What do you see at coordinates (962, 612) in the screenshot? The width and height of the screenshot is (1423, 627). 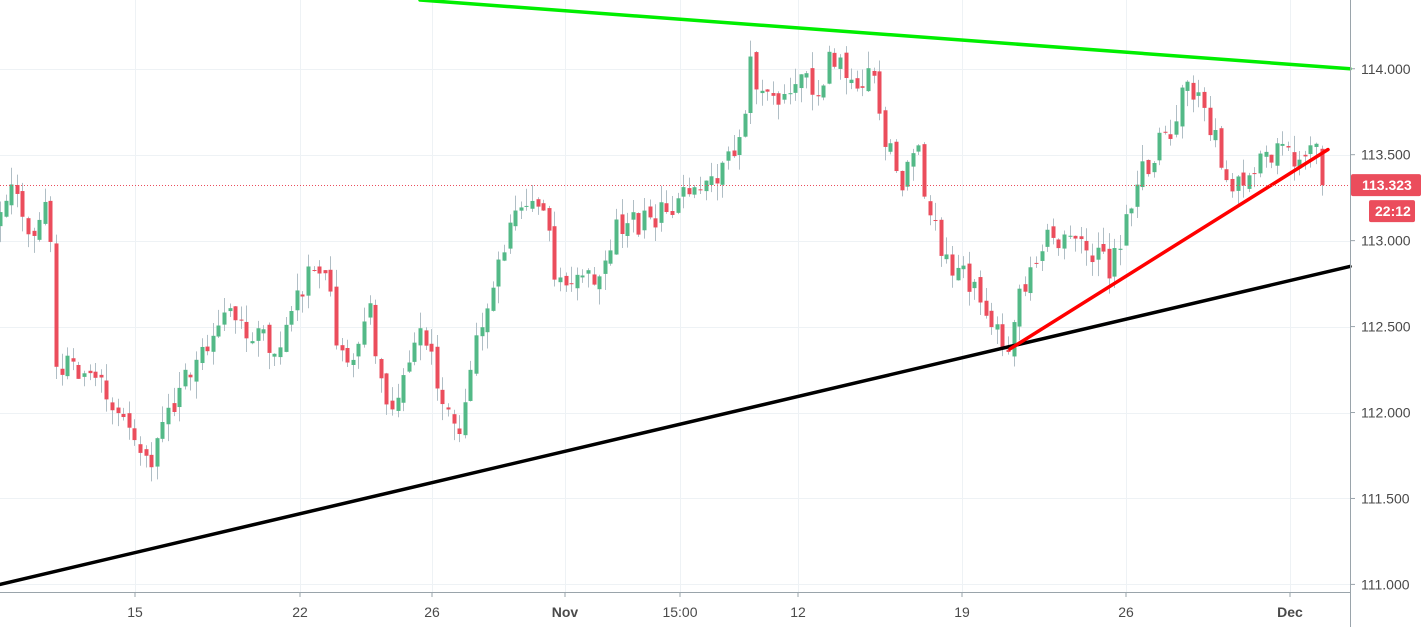 I see `x-tick-label: 19` at bounding box center [962, 612].